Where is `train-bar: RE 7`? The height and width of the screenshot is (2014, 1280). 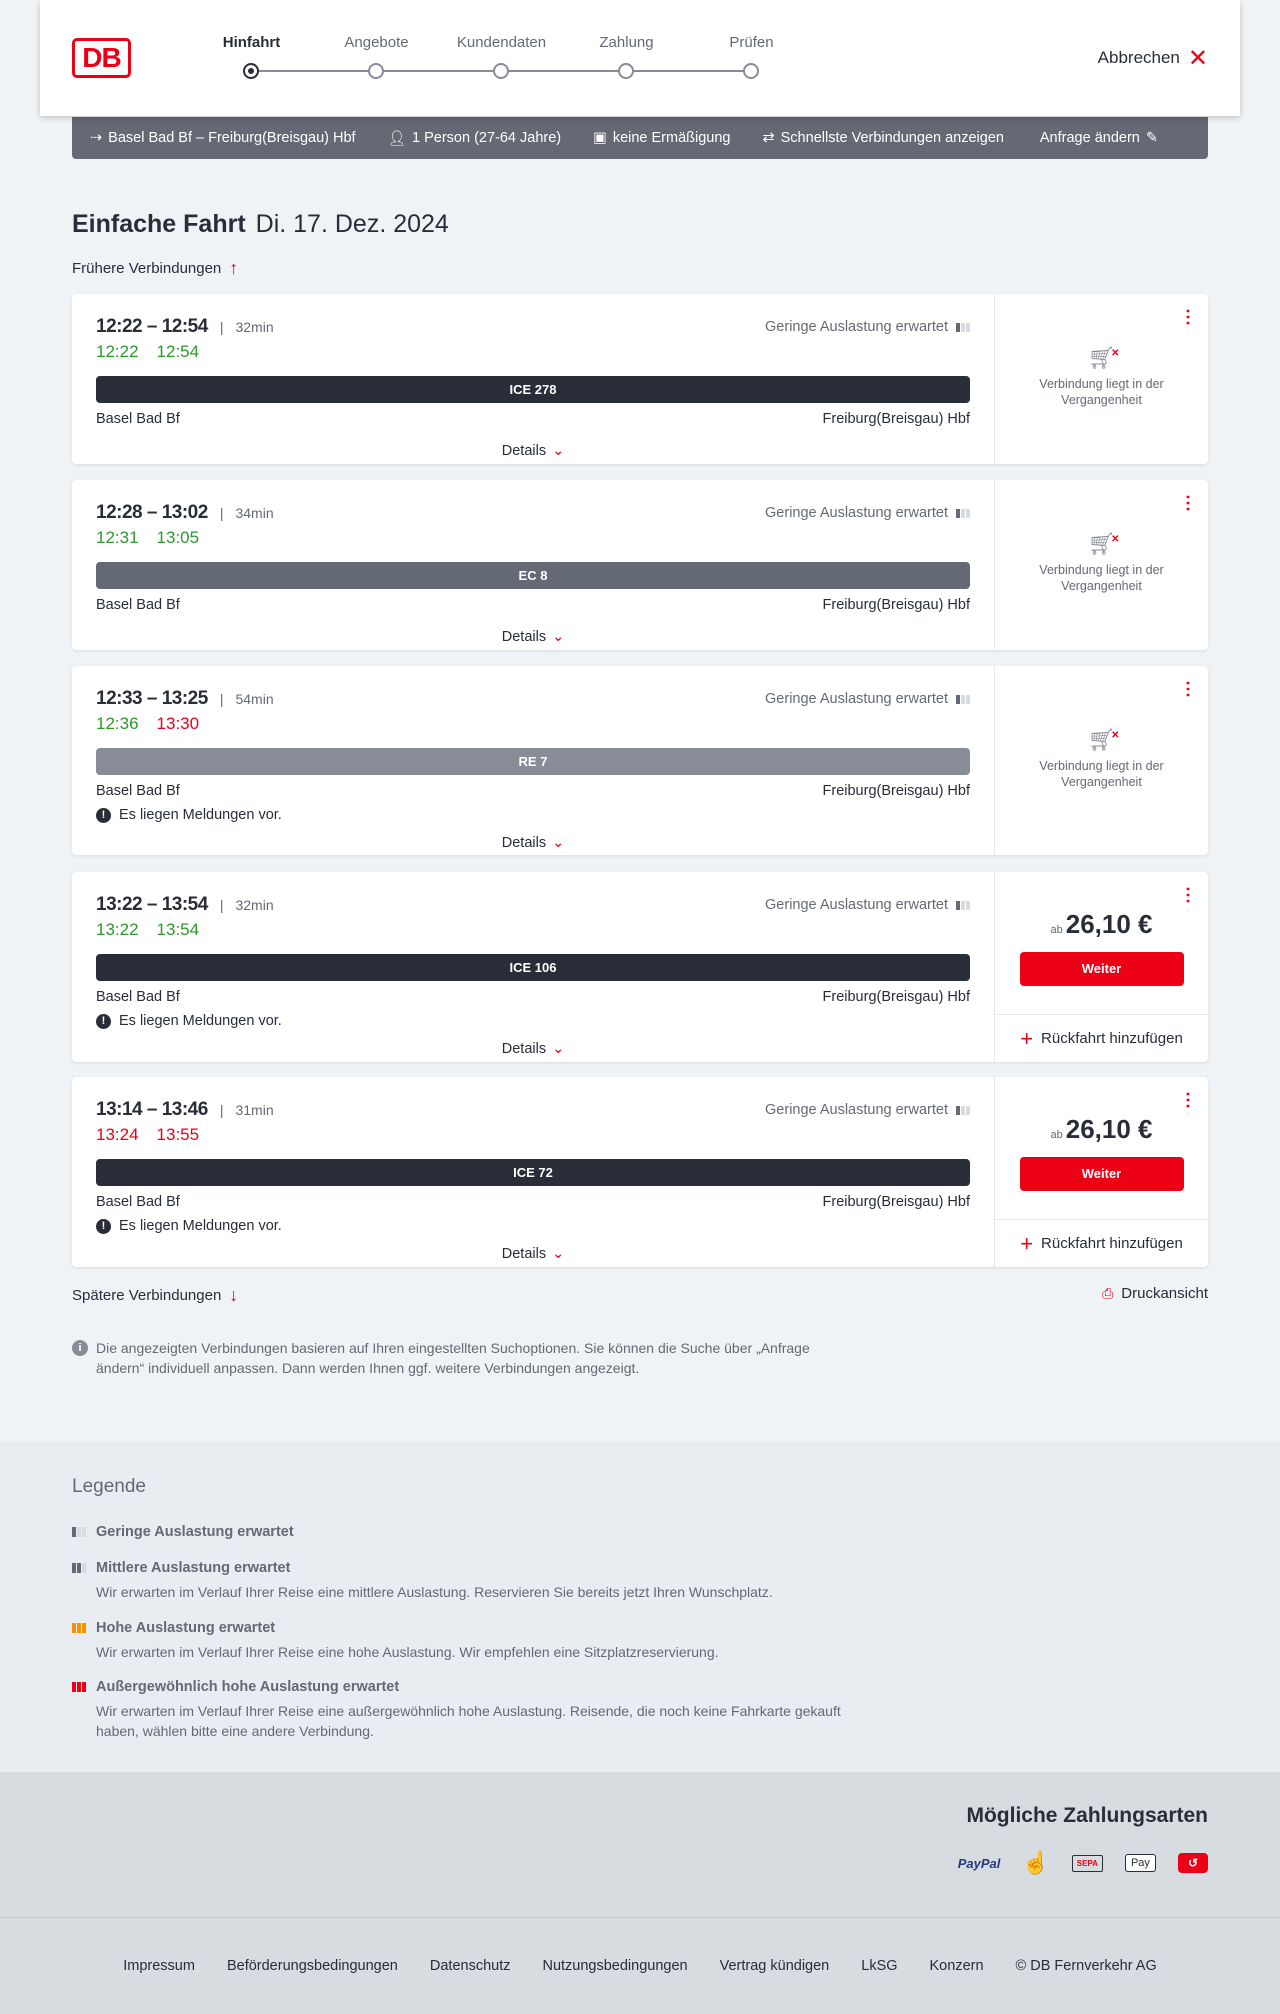 train-bar: RE 7 is located at coordinates (533, 761).